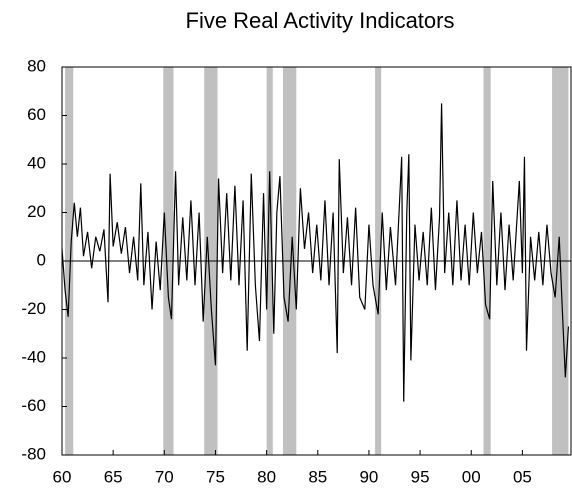  Describe the element at coordinates (266, 476) in the screenshot. I see `x-tick-label: 80` at that location.